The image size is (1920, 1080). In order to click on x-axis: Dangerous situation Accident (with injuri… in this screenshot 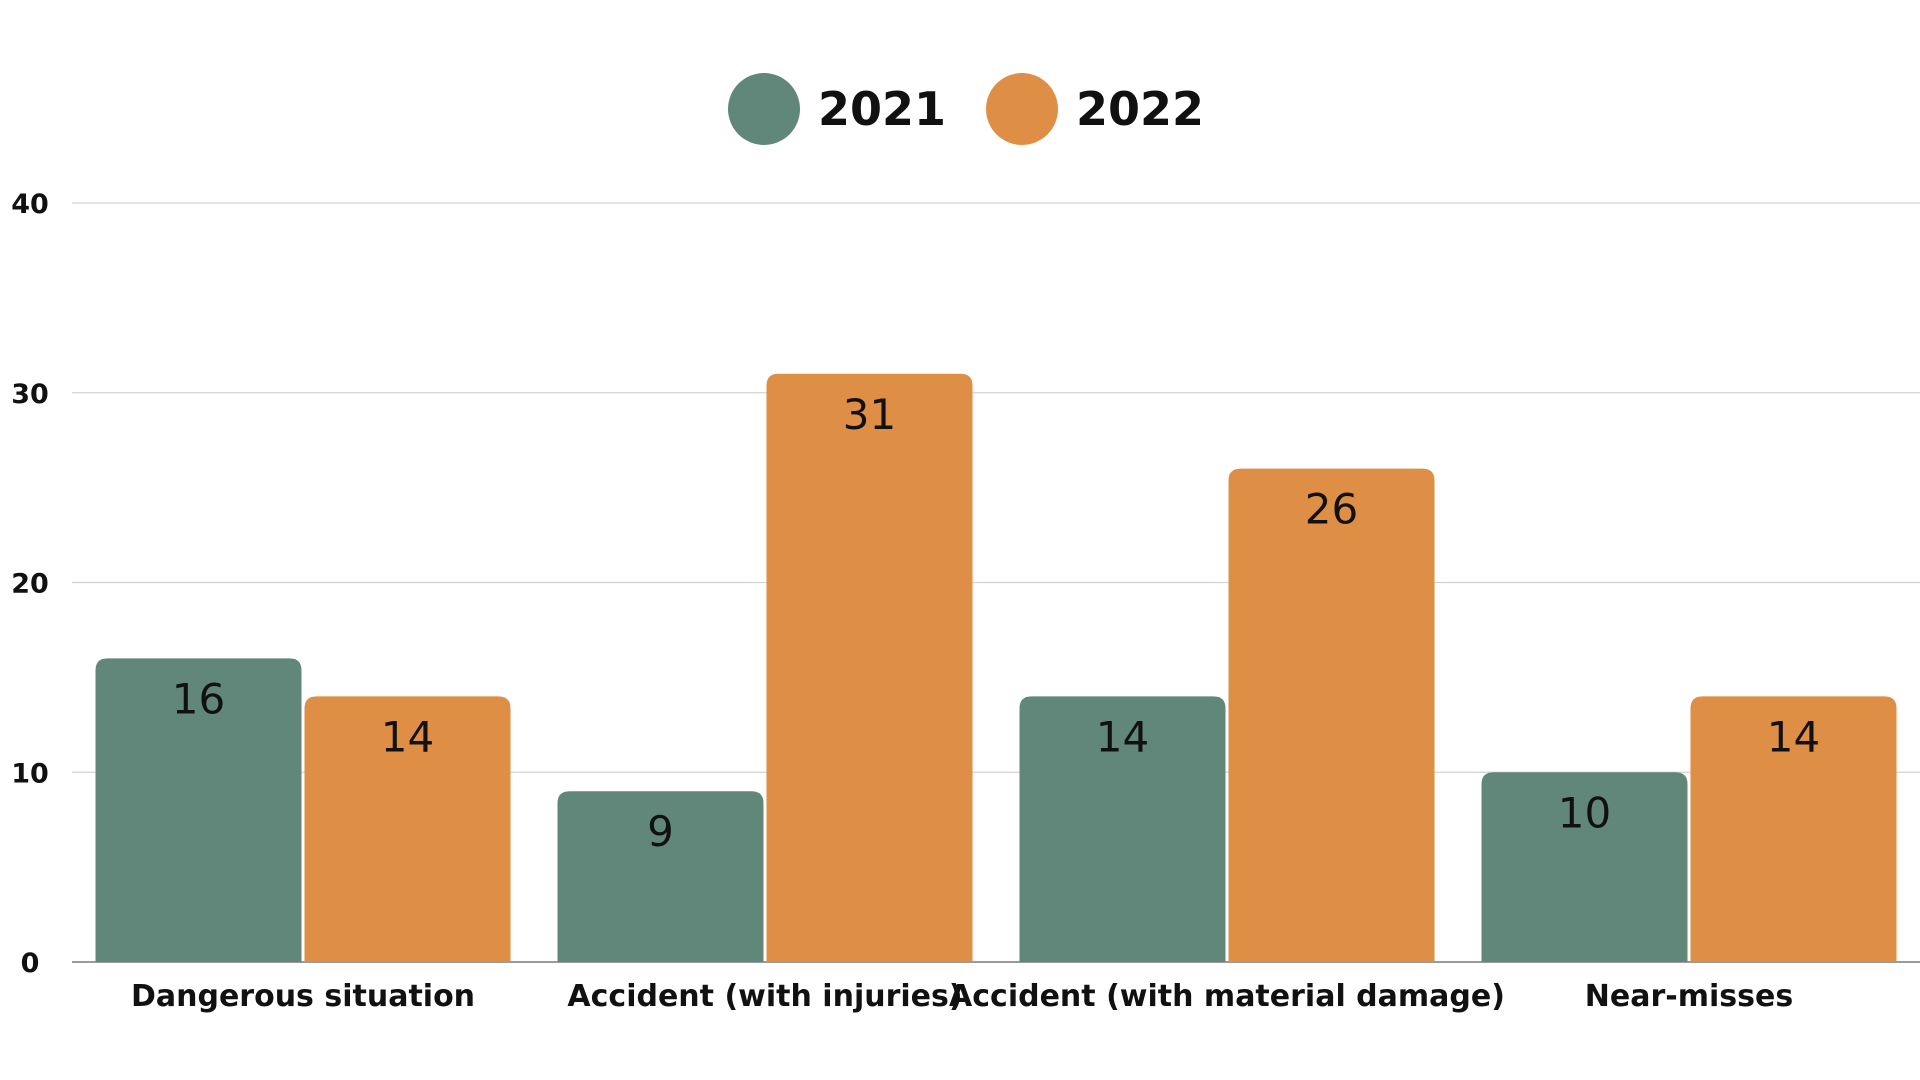, I will do `click(962, 996)`.